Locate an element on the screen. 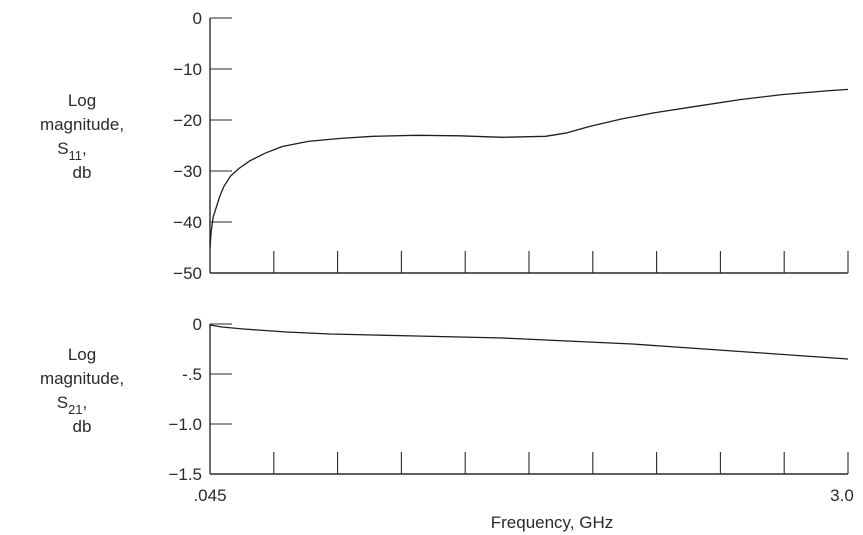  y-tick-label: −30 is located at coordinates (187, 171).